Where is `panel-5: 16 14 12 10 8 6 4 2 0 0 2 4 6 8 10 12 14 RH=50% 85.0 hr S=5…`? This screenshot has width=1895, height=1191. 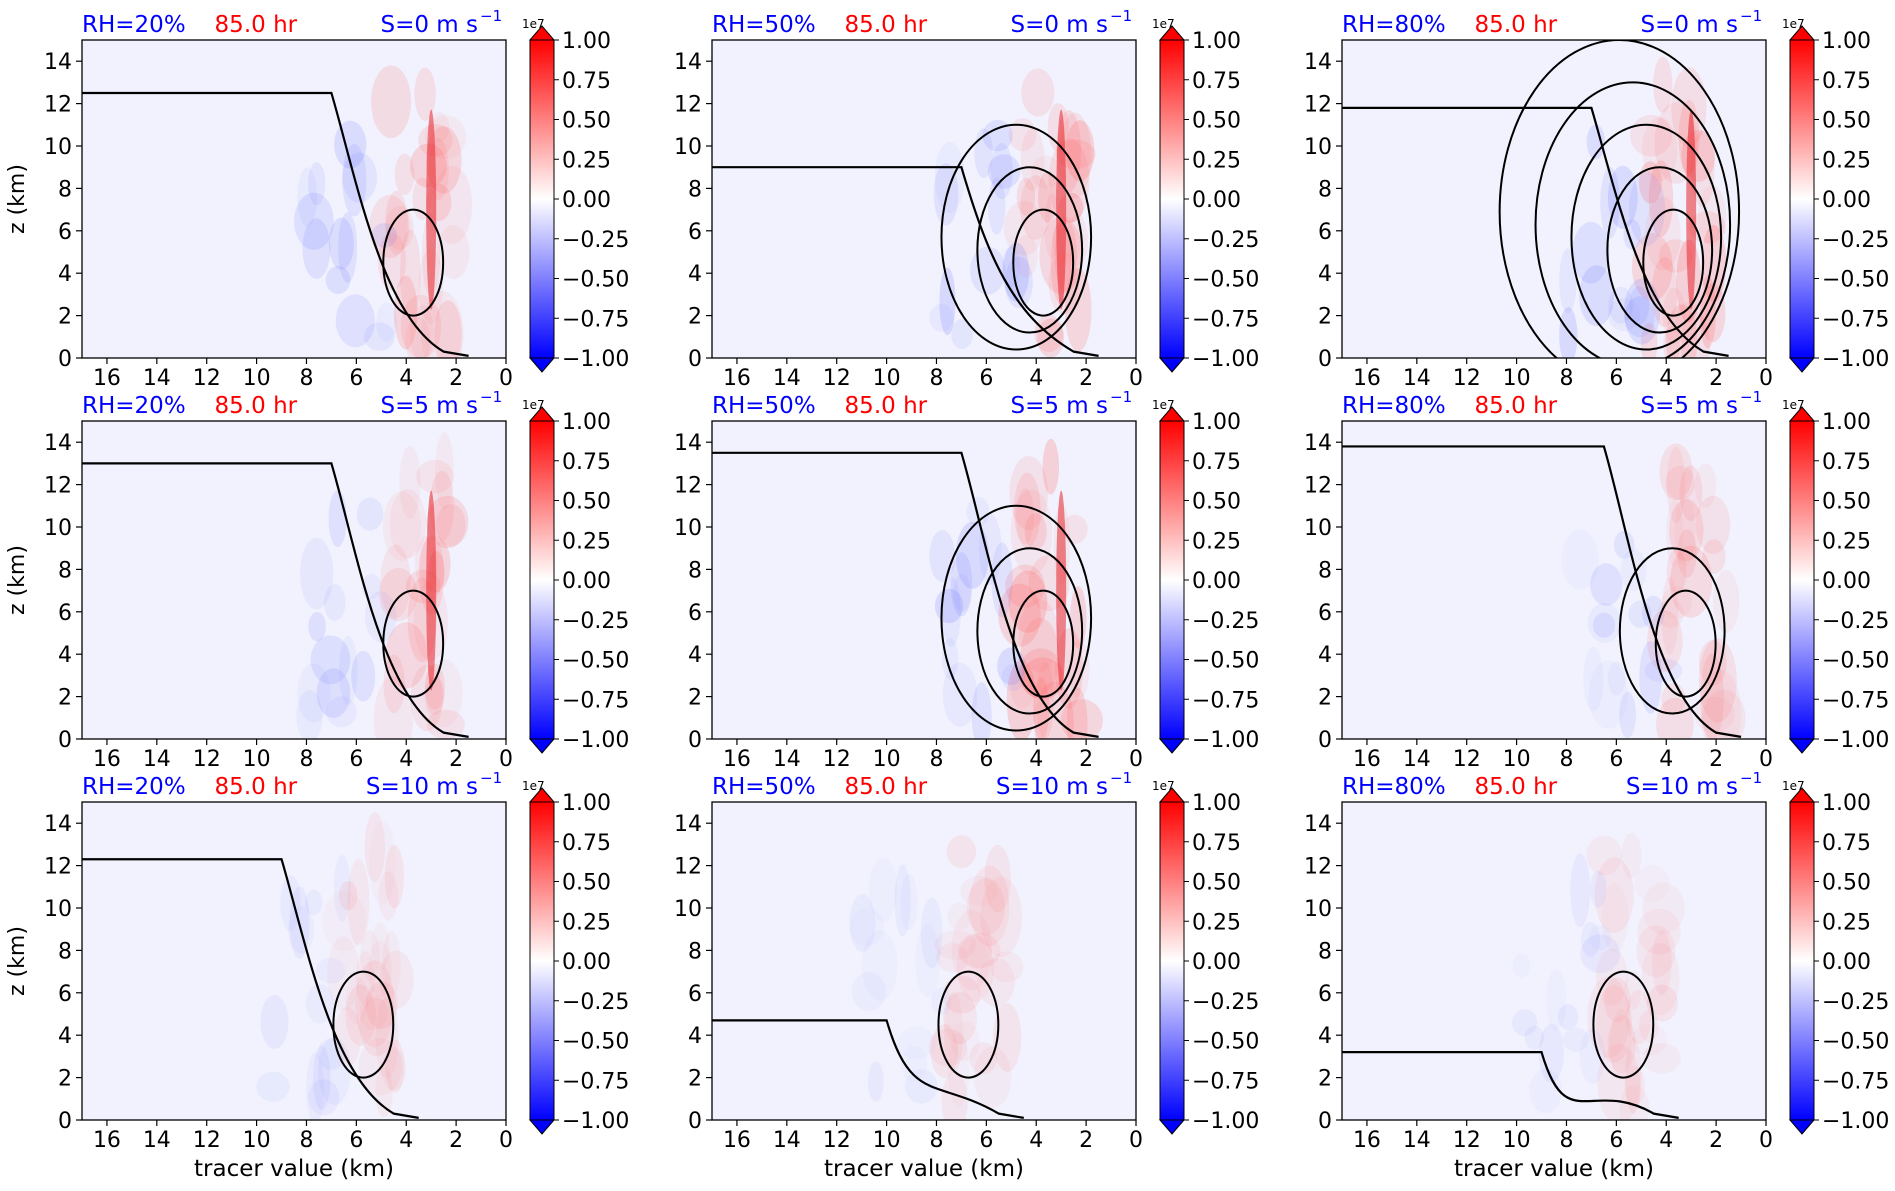
panel-5: 16 14 12 10 8 6 4 2 0 0 2 4 6 8 10 12 14 RH=50% 85.0 hr S=5… is located at coordinates (966, 580).